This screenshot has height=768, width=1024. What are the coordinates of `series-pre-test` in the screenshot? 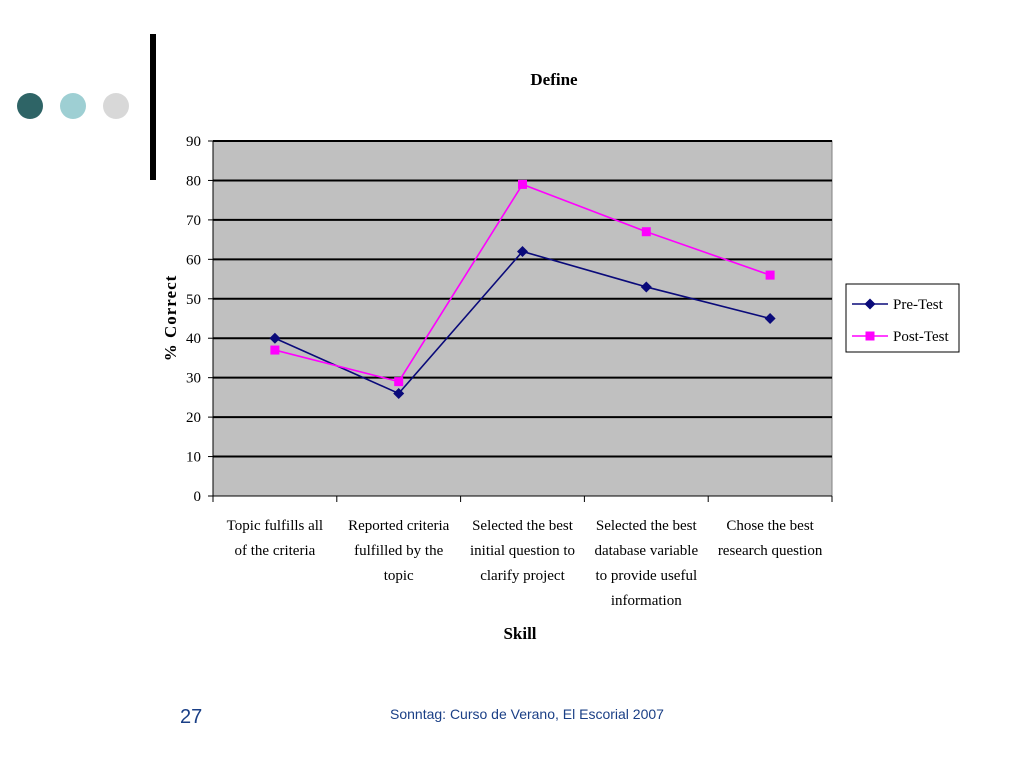 It's located at (522, 322).